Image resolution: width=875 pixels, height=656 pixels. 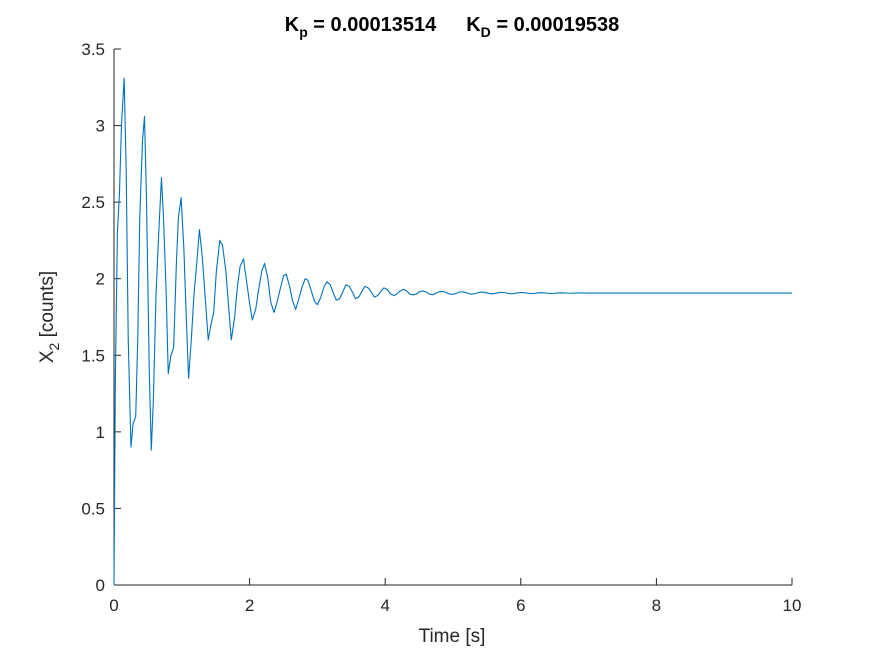 What do you see at coordinates (93, 355) in the screenshot?
I see `y-tick-label: 1.5` at bounding box center [93, 355].